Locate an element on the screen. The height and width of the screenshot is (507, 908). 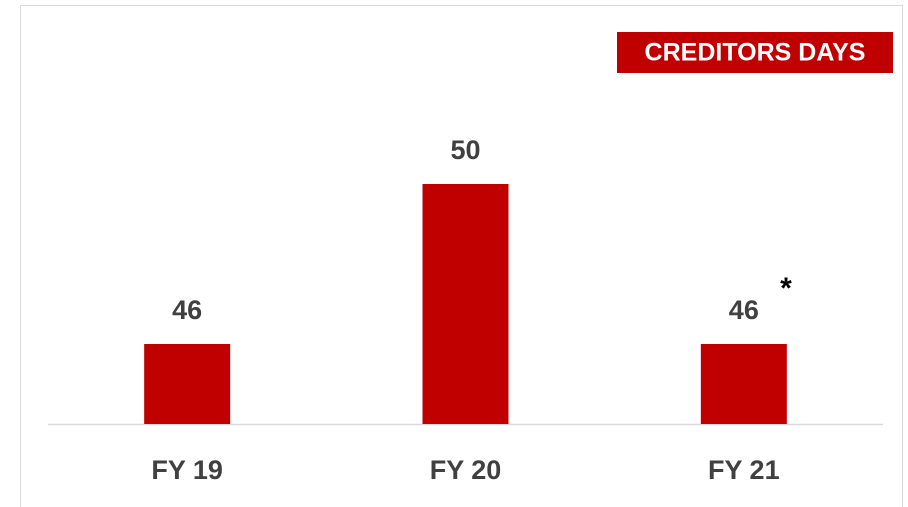
x-tick-label: FY 19 is located at coordinates (187, 470).